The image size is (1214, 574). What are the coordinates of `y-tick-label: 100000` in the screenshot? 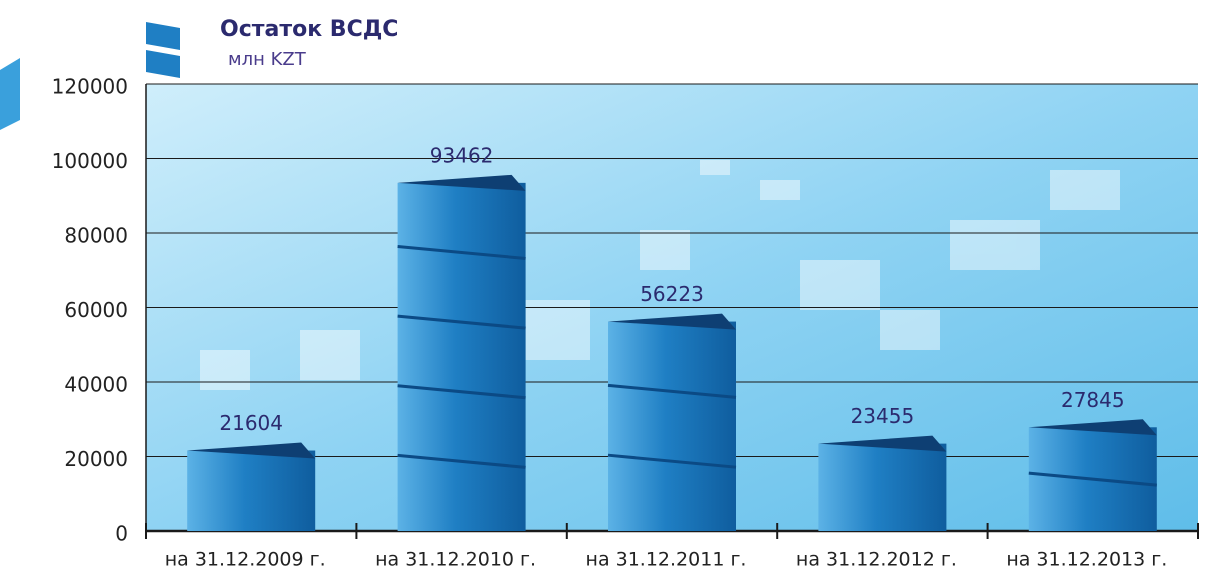 It's located at (90, 161).